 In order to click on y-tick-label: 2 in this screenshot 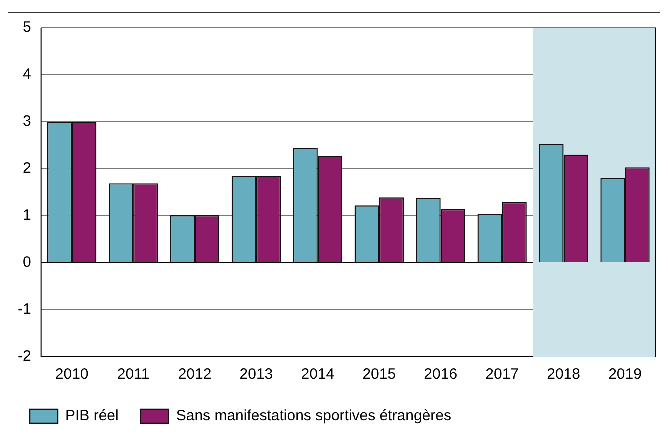, I will do `click(27, 169)`.